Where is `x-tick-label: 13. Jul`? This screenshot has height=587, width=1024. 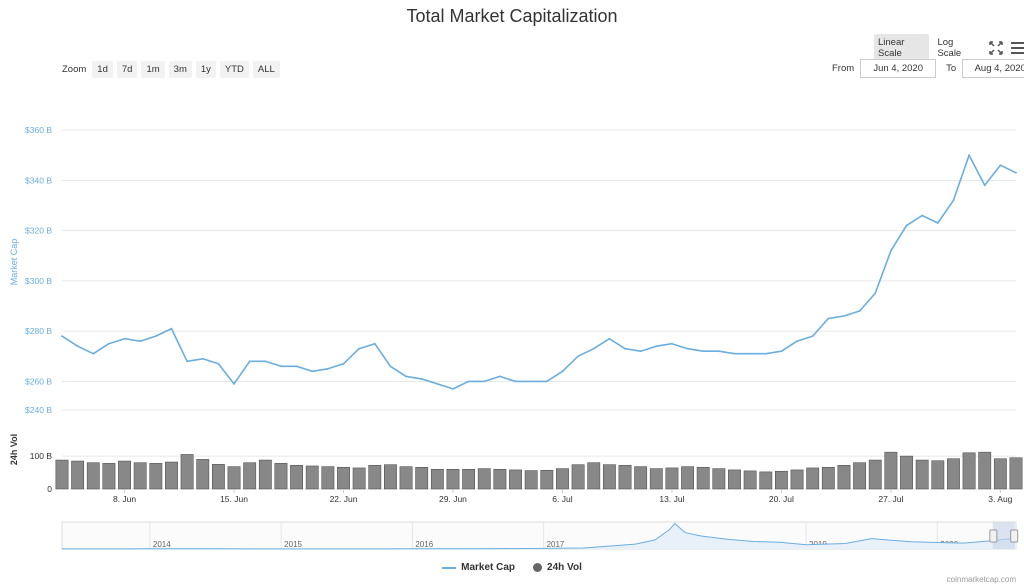
x-tick-label: 13. Jul is located at coordinates (671, 499).